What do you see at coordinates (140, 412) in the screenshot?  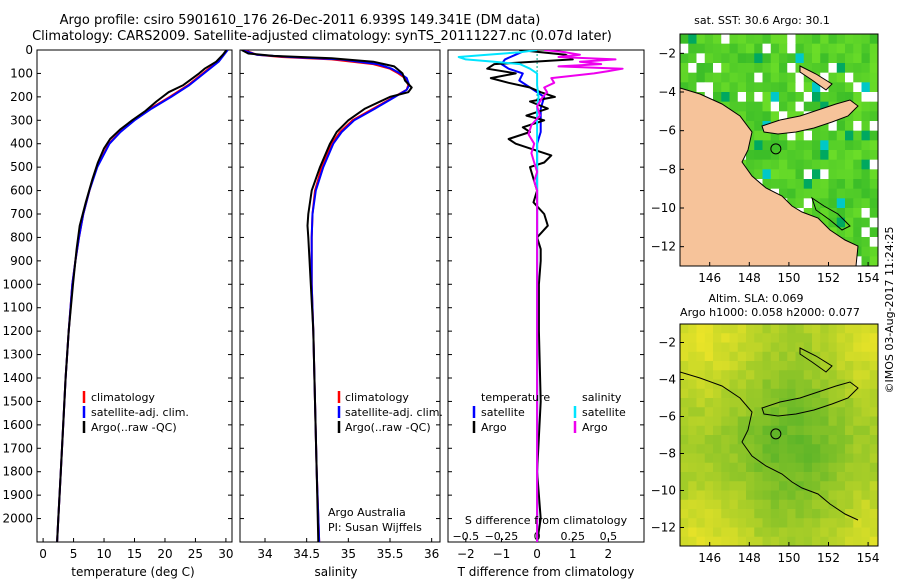 I see `legend-satellite-adj: satellite-adj. clim.` at bounding box center [140, 412].